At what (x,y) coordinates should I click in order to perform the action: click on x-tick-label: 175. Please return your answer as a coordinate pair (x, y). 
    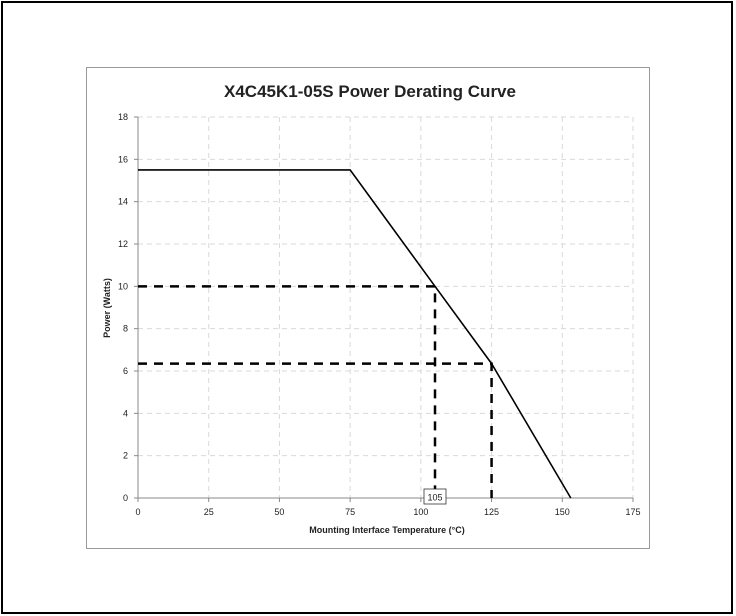
    Looking at the image, I should click on (632, 512).